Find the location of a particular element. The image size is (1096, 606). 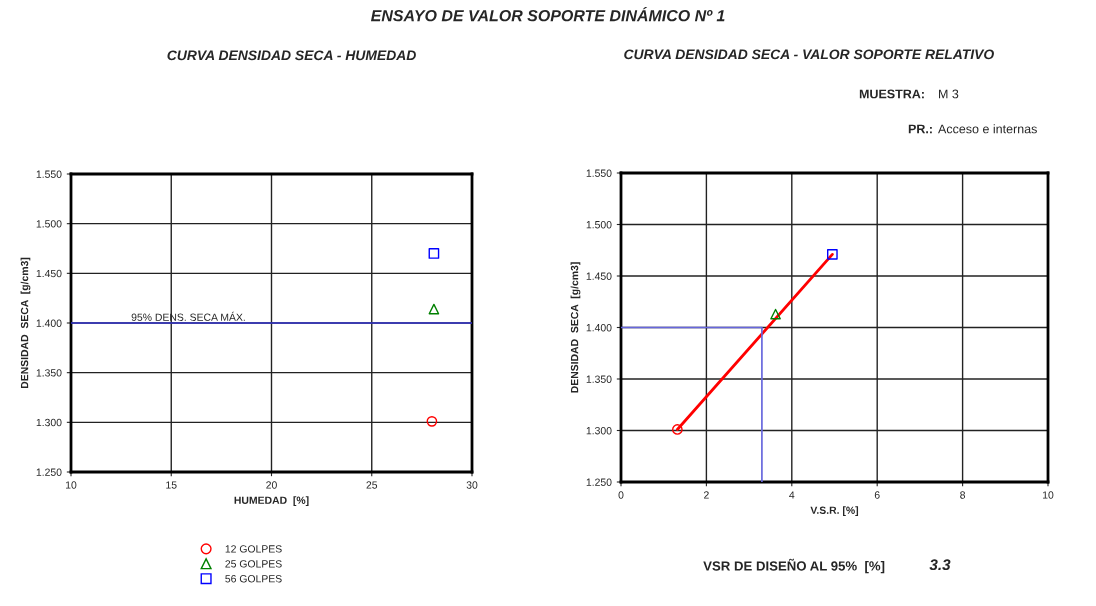

legend-label: 12 GOLPES is located at coordinates (253, 549).